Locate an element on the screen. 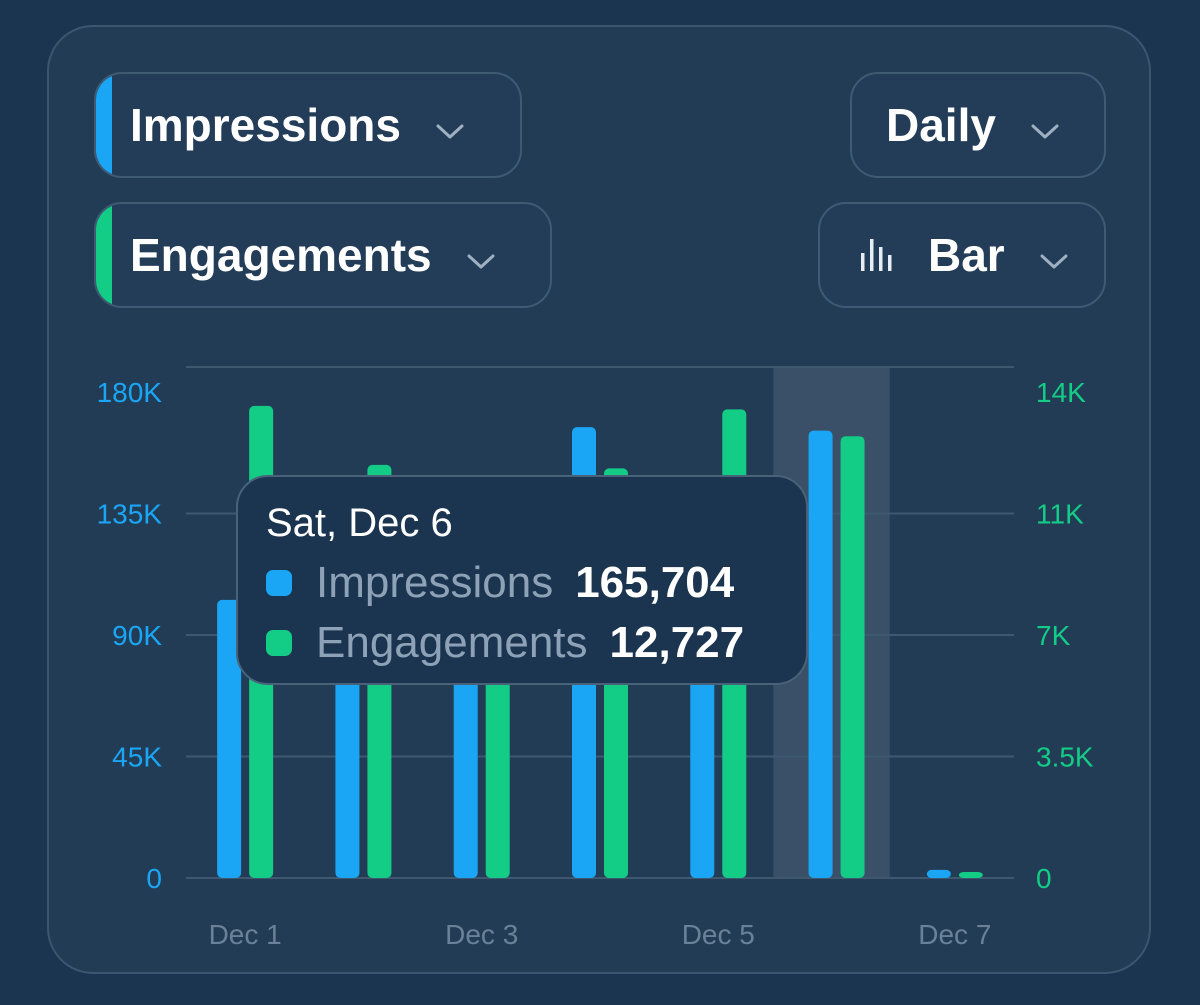 This screenshot has height=1005, width=1200. right-axis-tick-label: 7K is located at coordinates (1053, 635).